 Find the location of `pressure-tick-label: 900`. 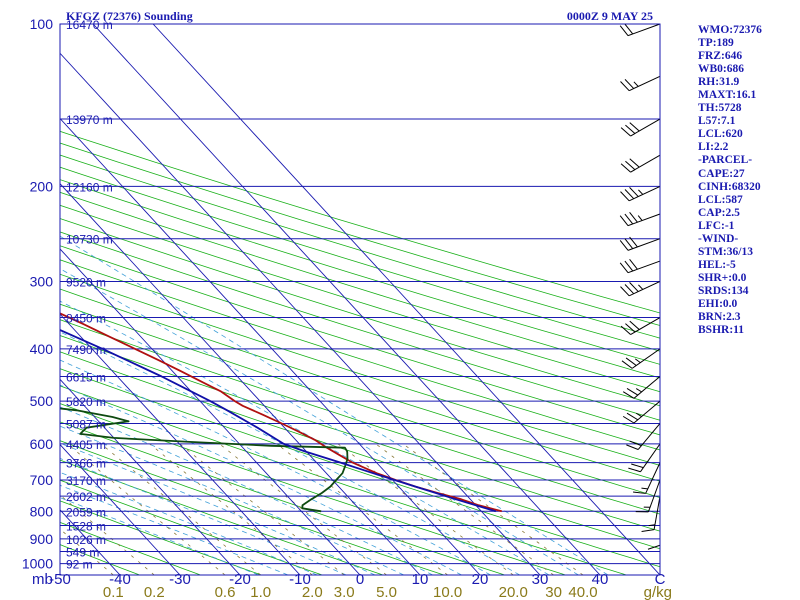

pressure-tick-label: 900 is located at coordinates (42, 539).